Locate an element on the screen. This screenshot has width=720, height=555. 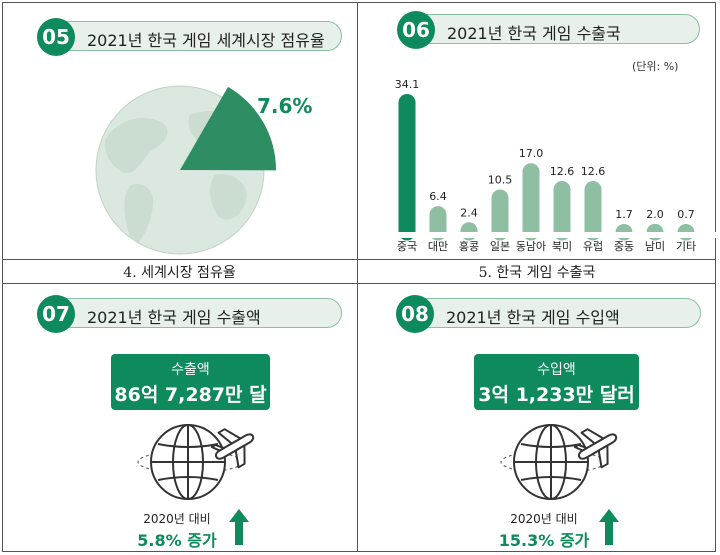
share-wedge is located at coordinates (228, 128).